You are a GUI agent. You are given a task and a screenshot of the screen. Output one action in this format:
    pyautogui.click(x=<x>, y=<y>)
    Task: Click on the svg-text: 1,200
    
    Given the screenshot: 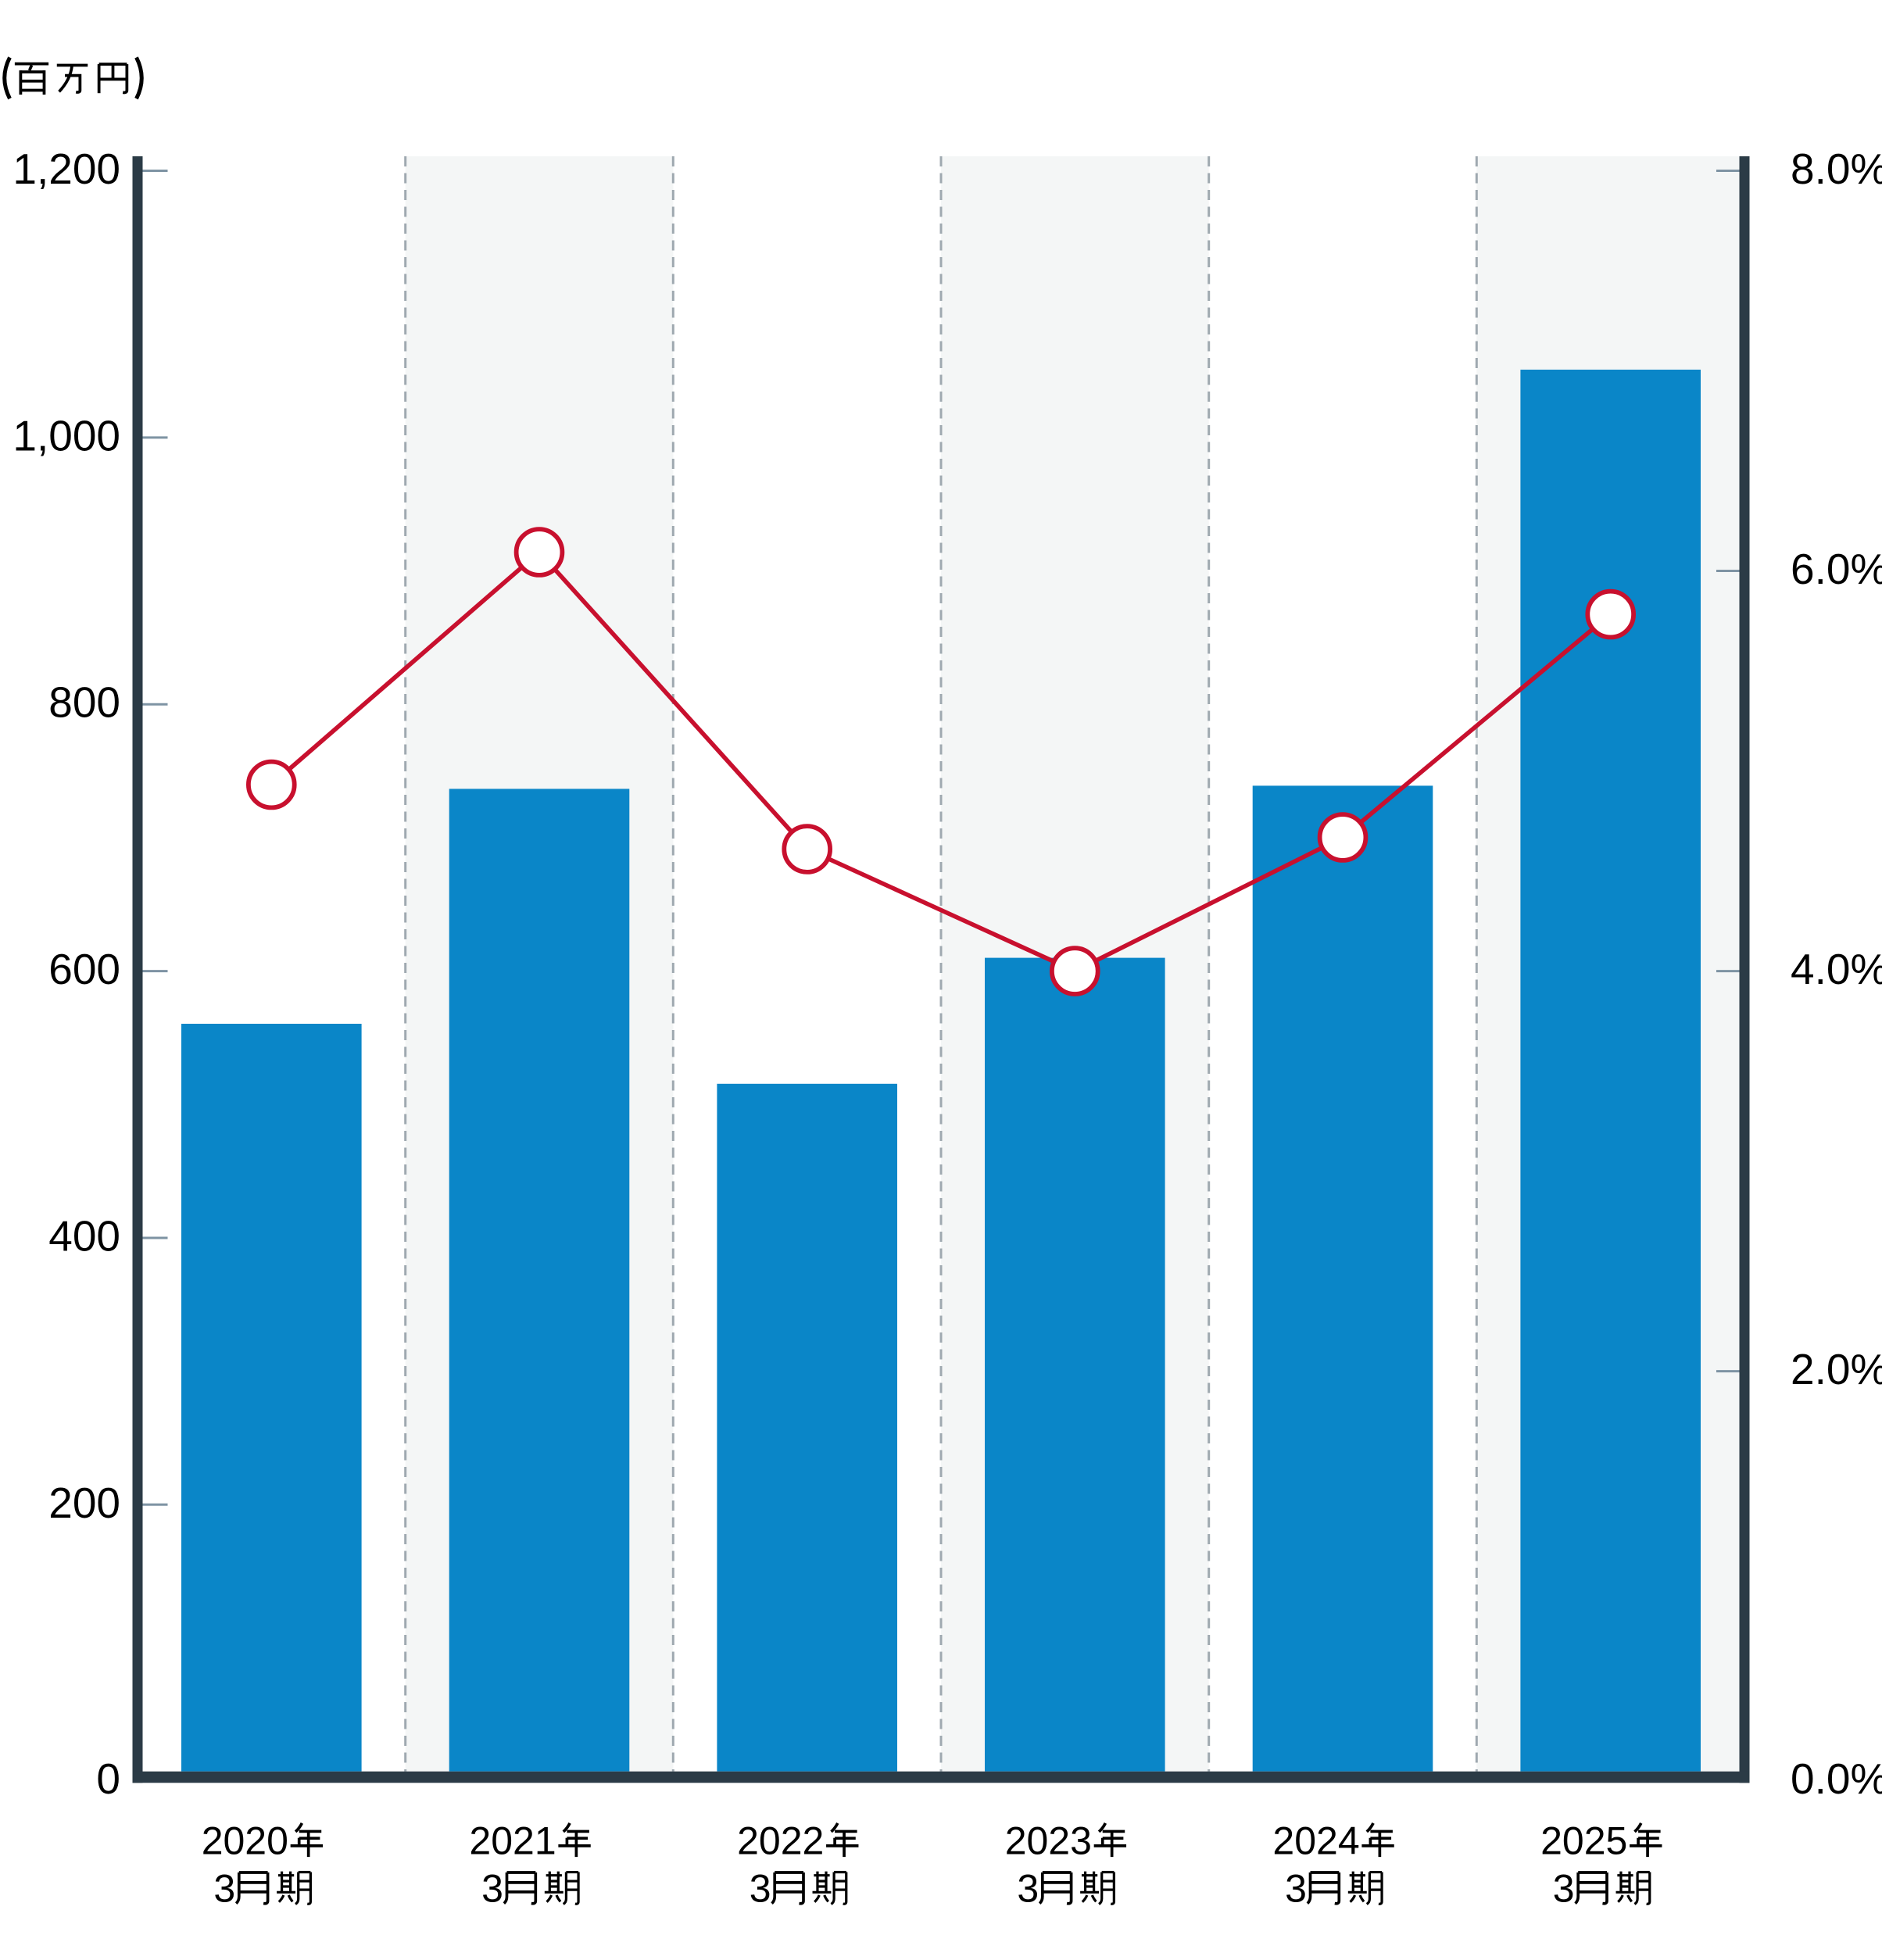 What is the action you would take?
    pyautogui.click(x=66, y=169)
    